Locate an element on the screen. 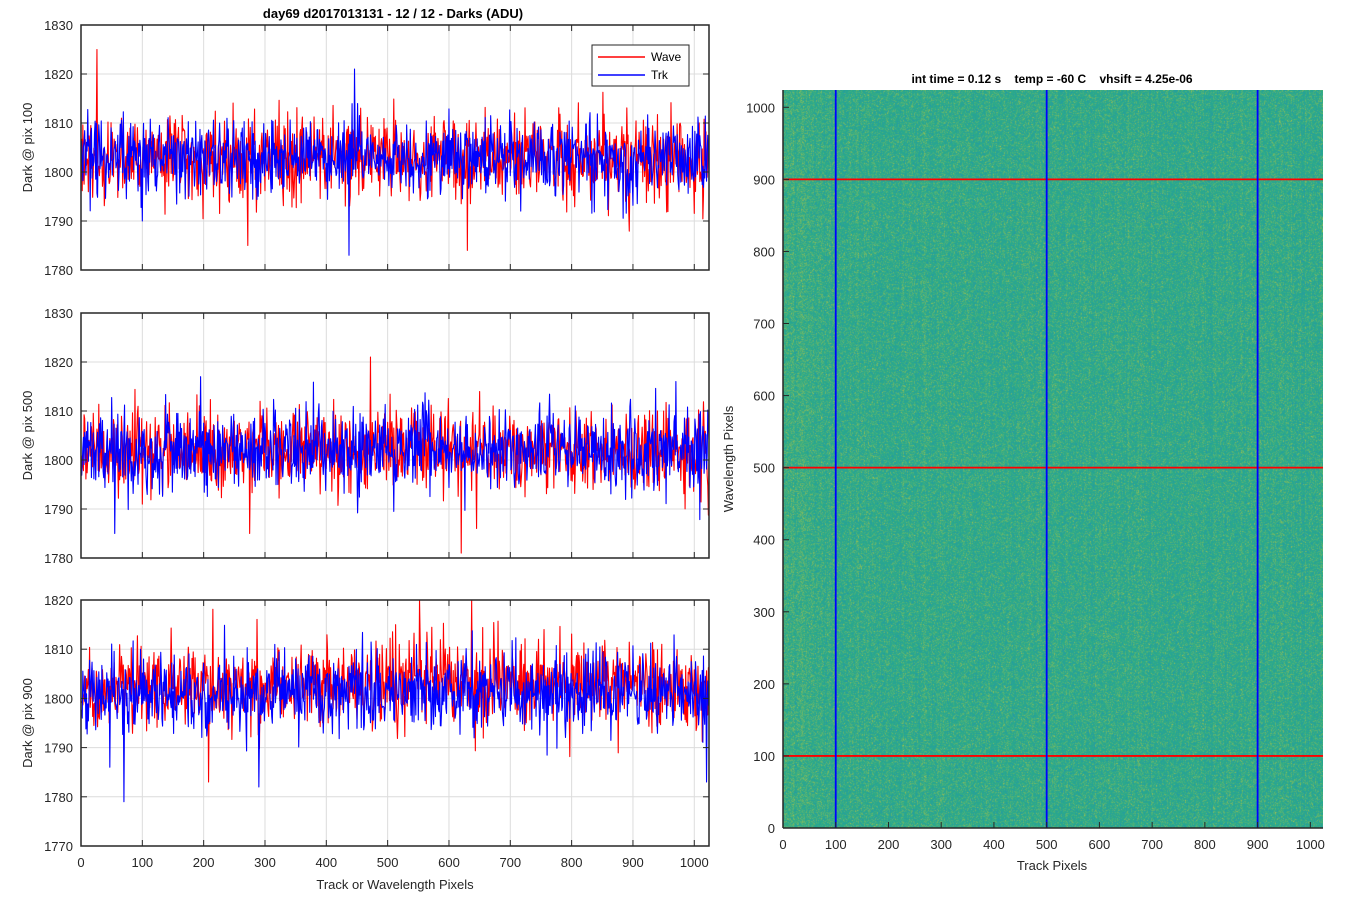 This screenshot has width=1350, height=900. x-tick-label: 300 is located at coordinates (265, 862).